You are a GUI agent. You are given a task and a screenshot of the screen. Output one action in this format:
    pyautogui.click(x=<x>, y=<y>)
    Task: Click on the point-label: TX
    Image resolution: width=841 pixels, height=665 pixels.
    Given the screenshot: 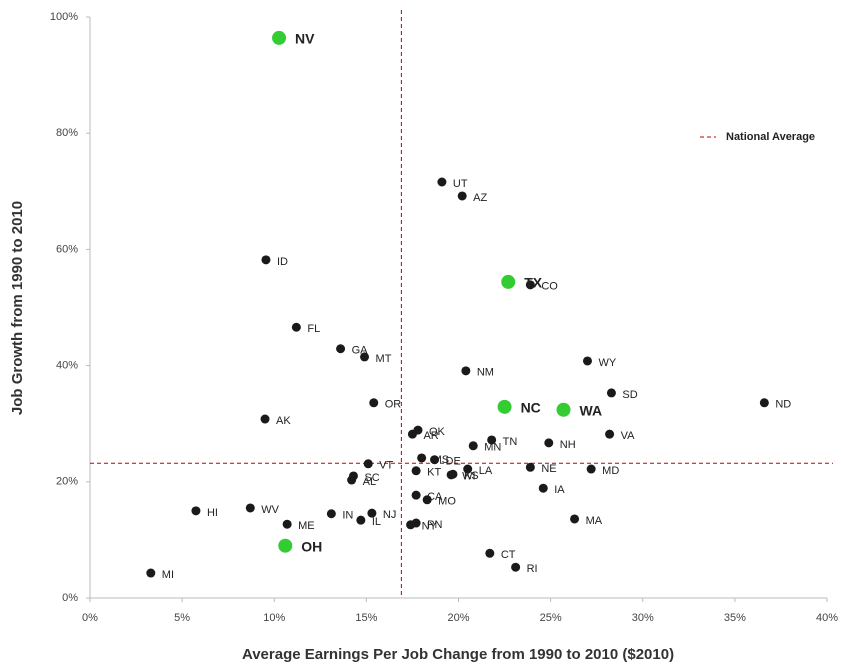 What is the action you would take?
    pyautogui.click(x=533, y=283)
    